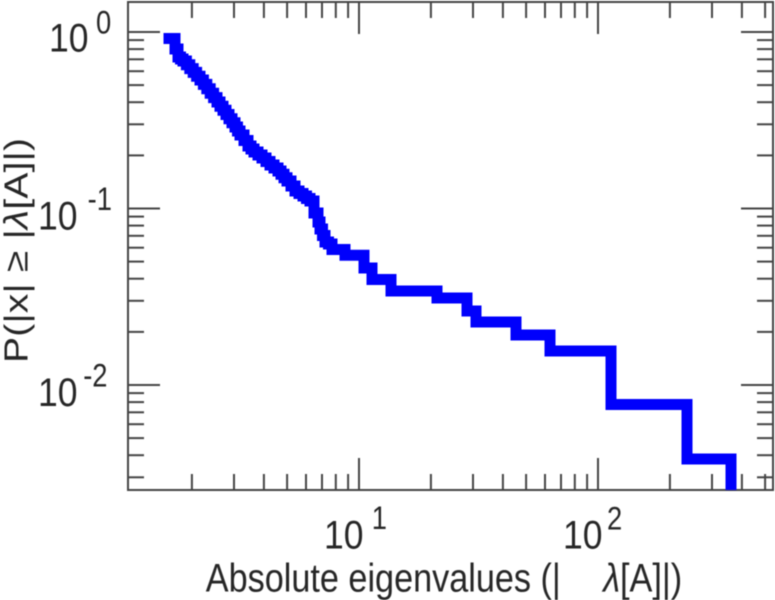  What do you see at coordinates (641, 578) in the screenshot?
I see `svg-text: λ[A]|)` at bounding box center [641, 578].